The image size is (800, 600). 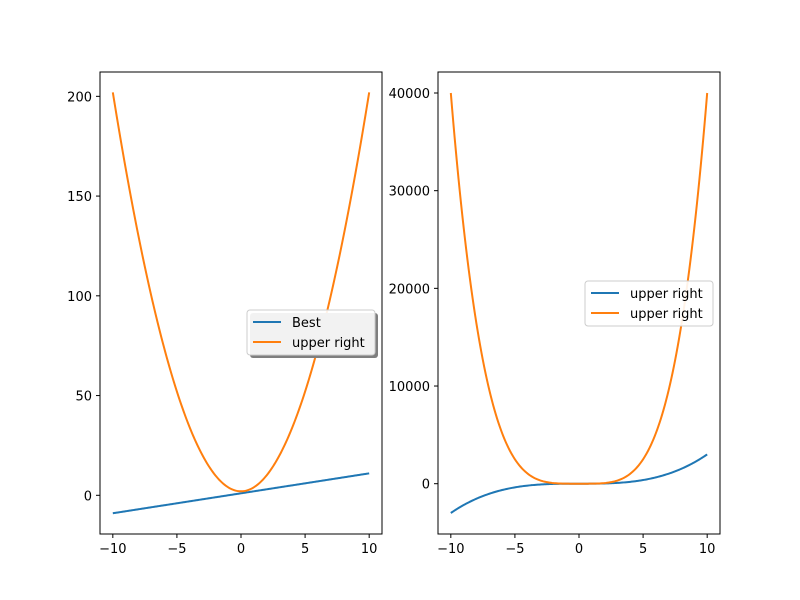 What do you see at coordinates (83, 397) in the screenshot?
I see `y-tick-label: 50` at bounding box center [83, 397].